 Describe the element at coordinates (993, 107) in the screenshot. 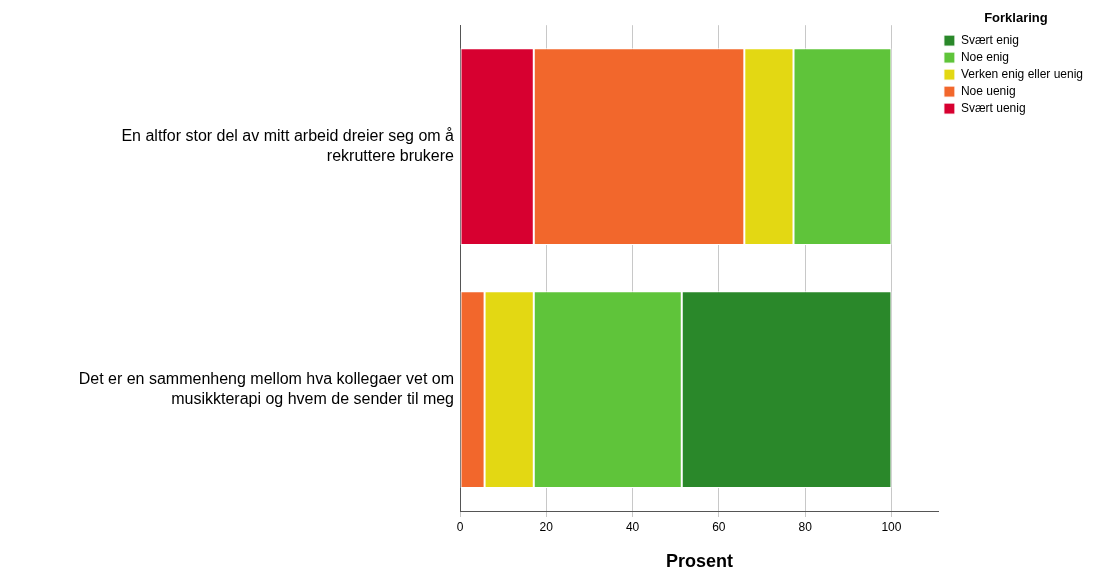

I see `legend-label: Svært uenig` at that location.